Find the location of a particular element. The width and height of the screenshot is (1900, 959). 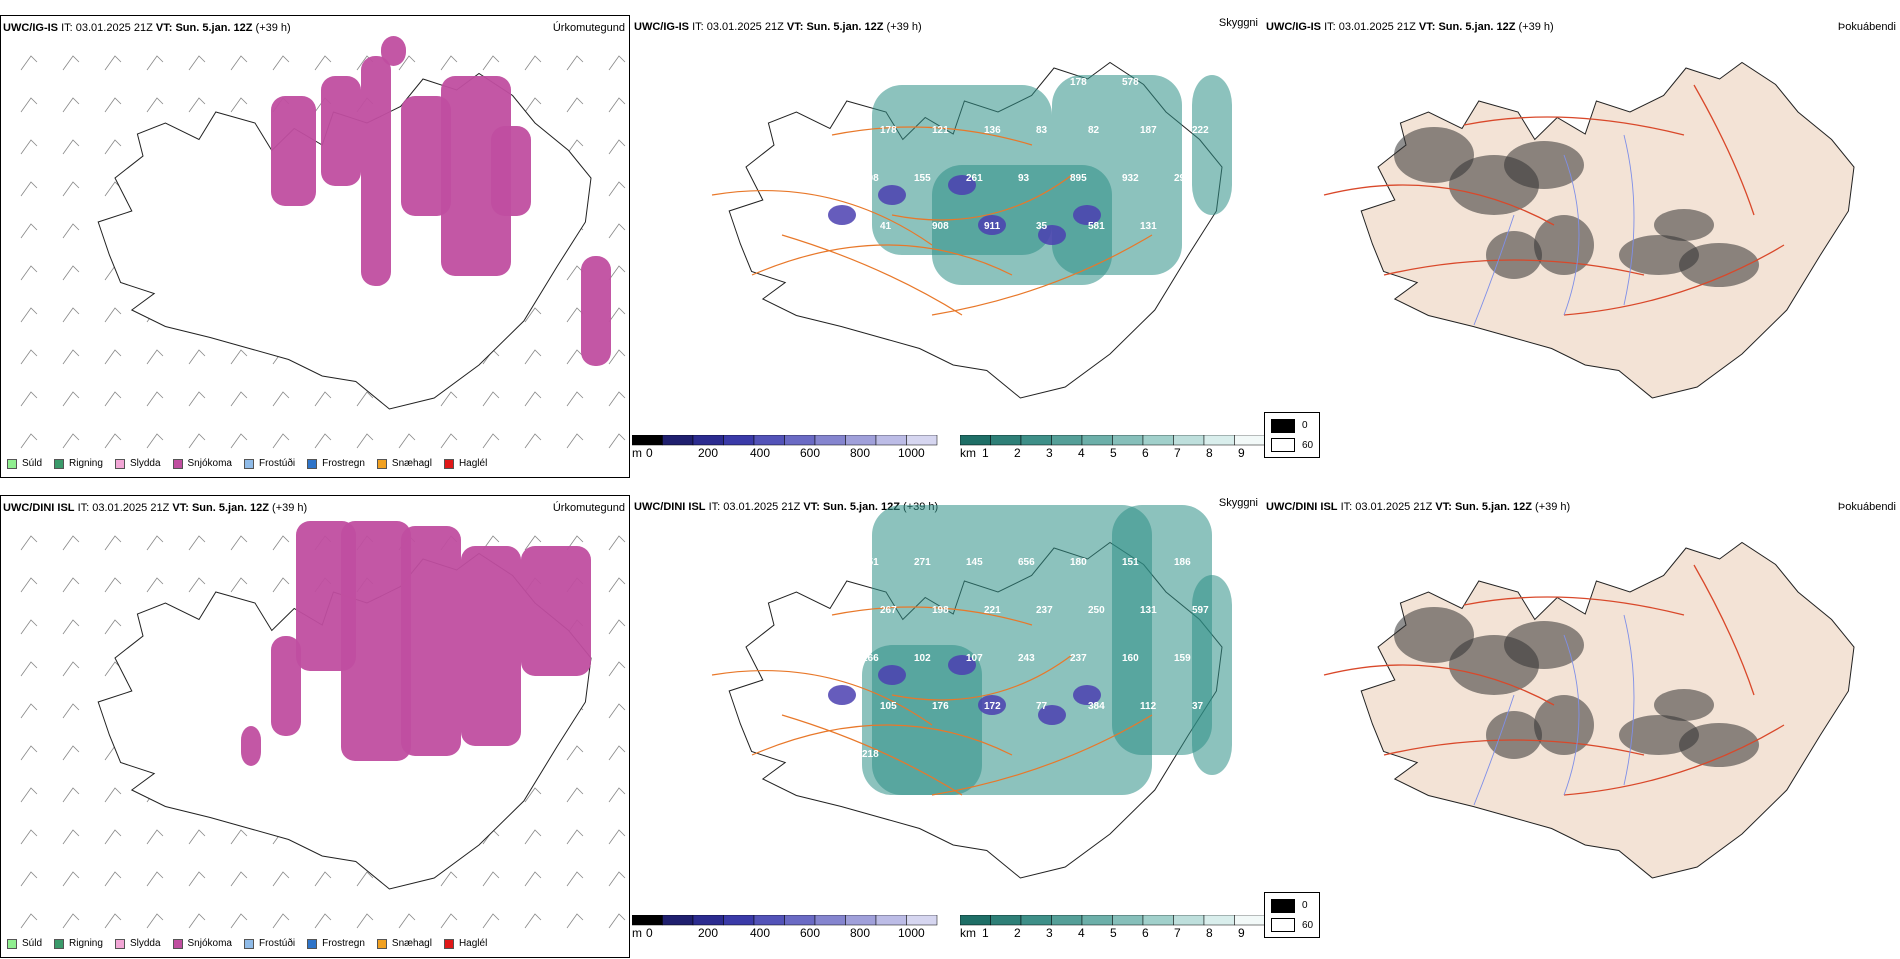

ceiling-label: 105 is located at coordinates (888, 706).